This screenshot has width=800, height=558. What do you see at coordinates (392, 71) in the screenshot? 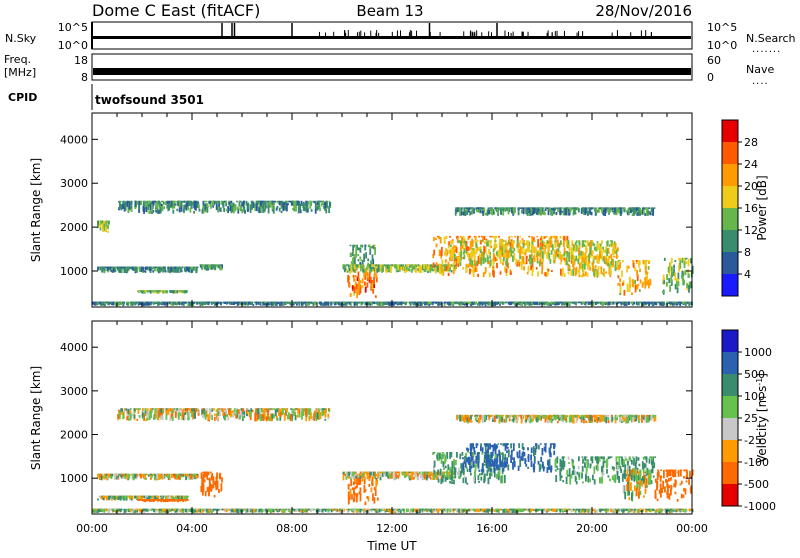
I see `freq-trace` at bounding box center [392, 71].